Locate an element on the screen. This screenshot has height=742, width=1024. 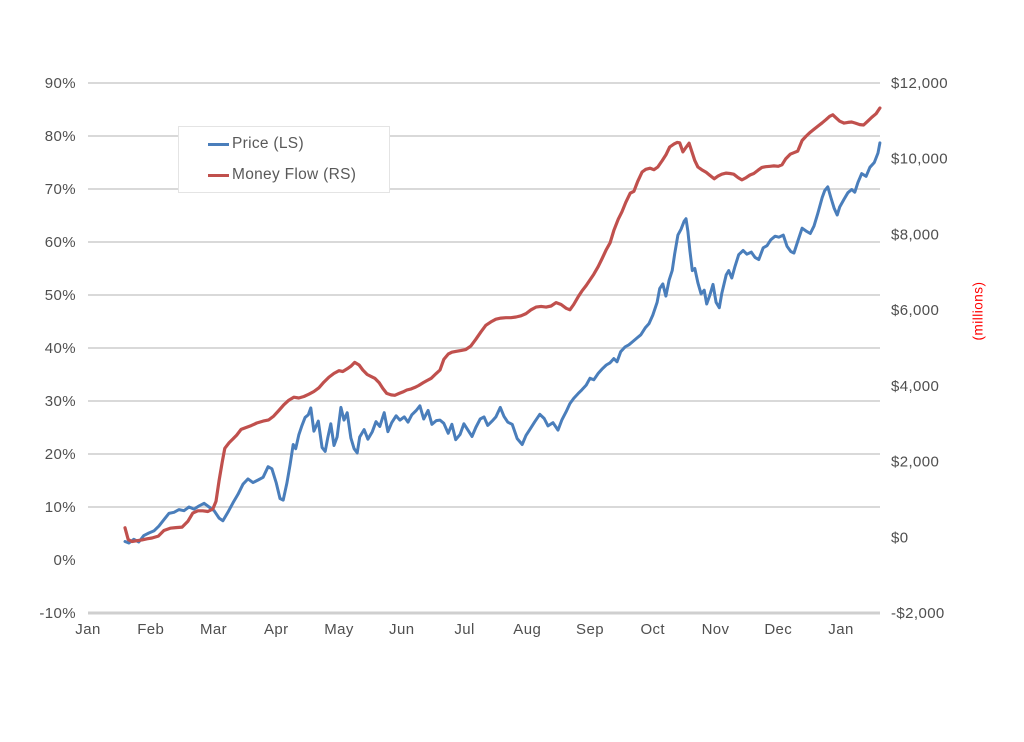
x-axis-month-label: Jun is located at coordinates (401, 629).